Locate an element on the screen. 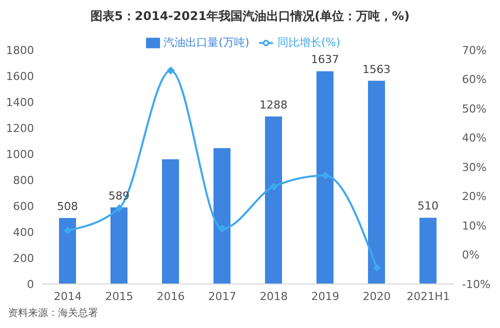 Image resolution: width=500 pixels, height=328 pixels. y-tick-label: 1000 is located at coordinates (20, 154).